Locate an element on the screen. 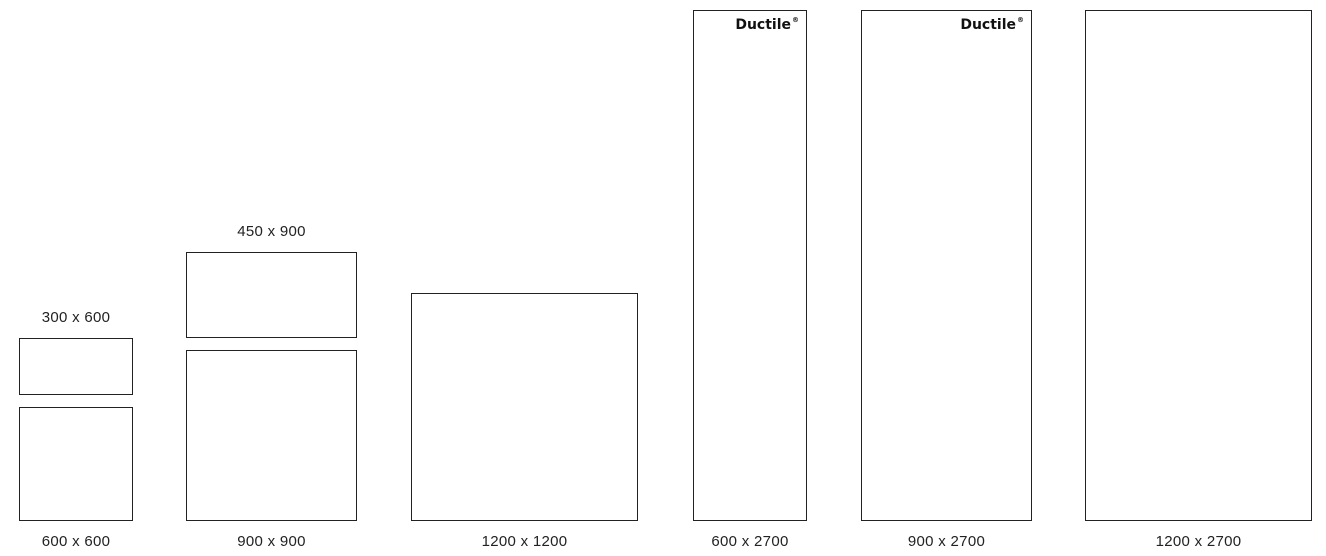  label-450x900: 450 x 900 is located at coordinates (271, 231).